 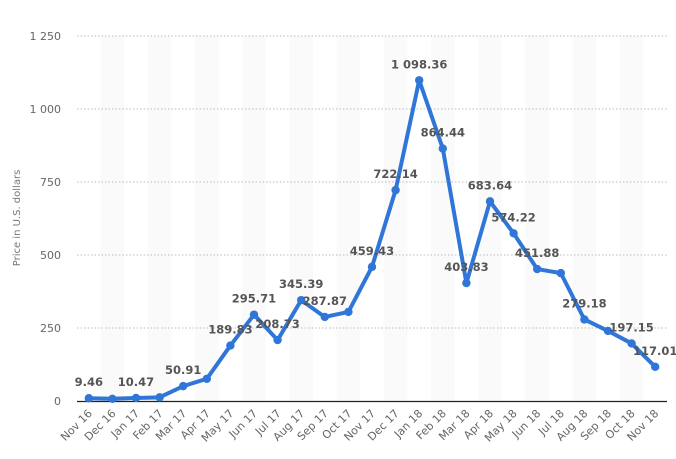 I want to click on data-label: 451.88, so click(x=537, y=253).